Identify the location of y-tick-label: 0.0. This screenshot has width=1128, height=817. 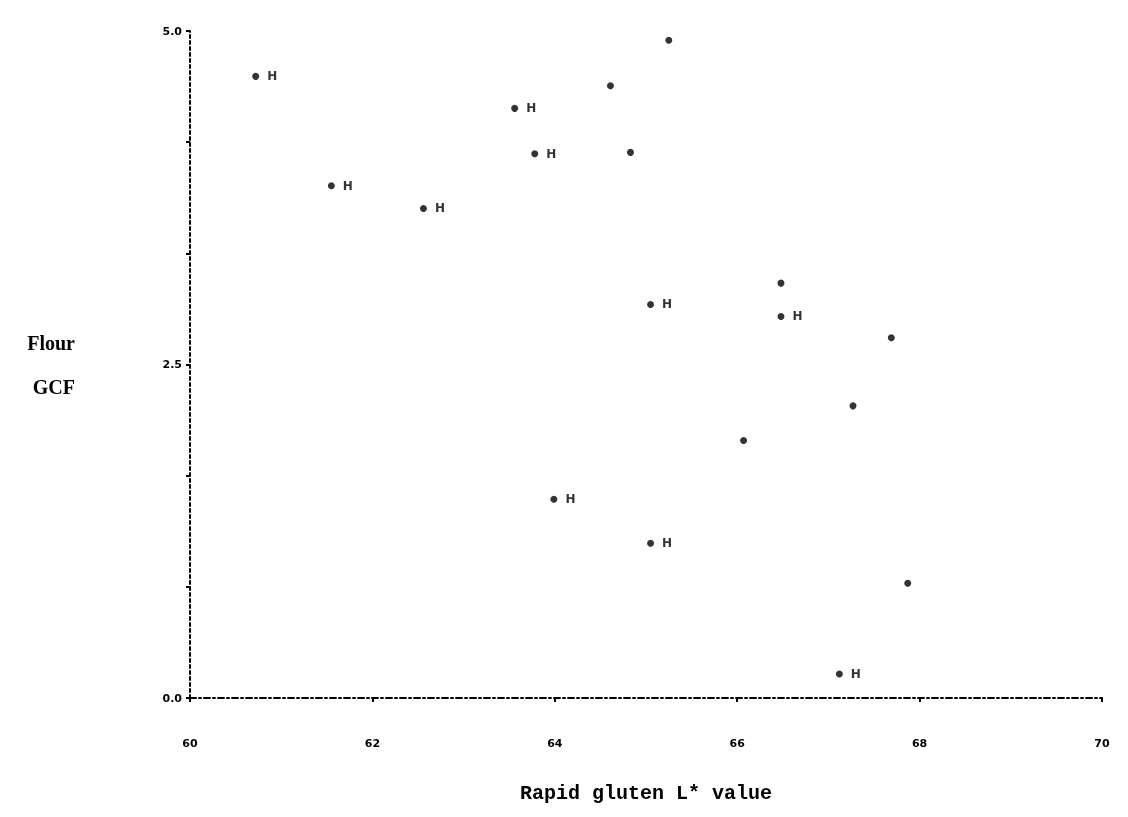
(172, 698).